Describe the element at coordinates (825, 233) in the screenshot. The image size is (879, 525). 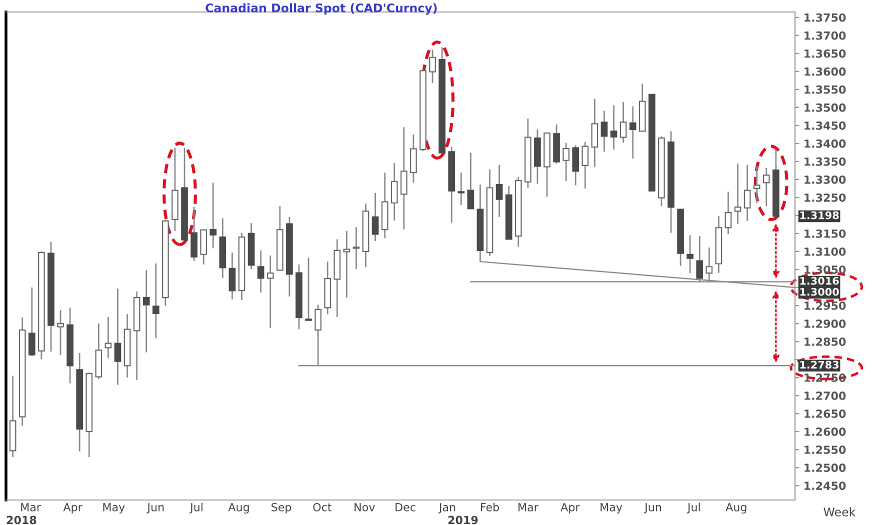
I see `y-tick-label: 1.3150` at that location.